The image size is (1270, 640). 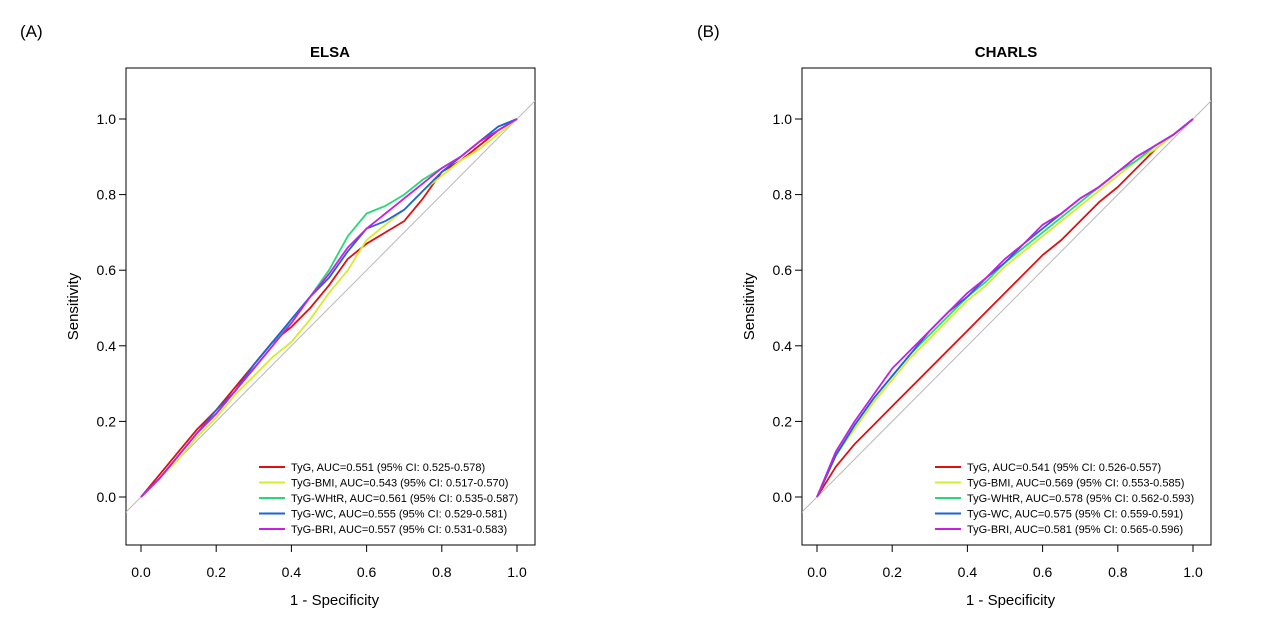 I want to click on x-tick-label: 0.2, so click(x=216, y=572).